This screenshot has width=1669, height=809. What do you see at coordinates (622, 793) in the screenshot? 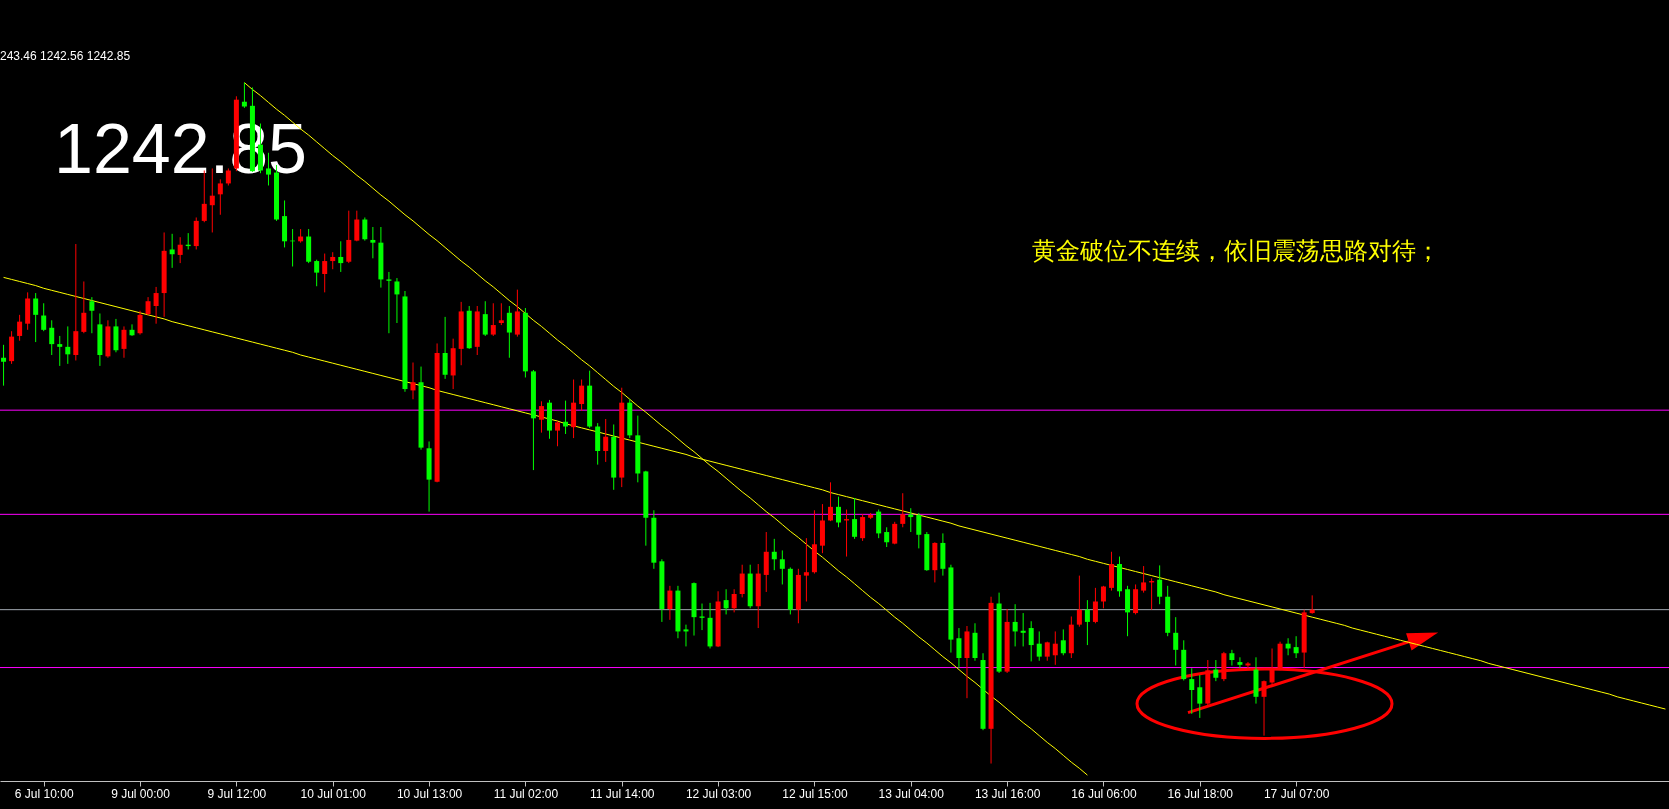
I see `x-tick-label: 11 Jul 14:00` at bounding box center [622, 793].